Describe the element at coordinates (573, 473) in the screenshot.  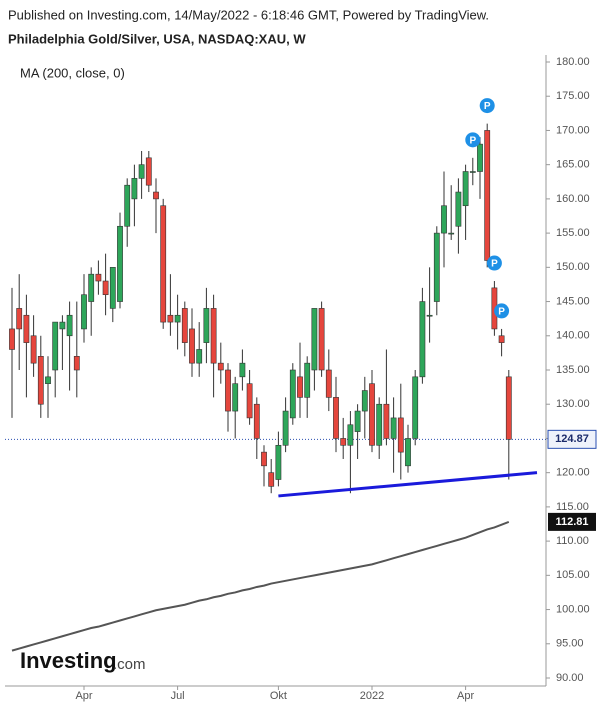
I see `y-tick-label: 120.00` at that location.